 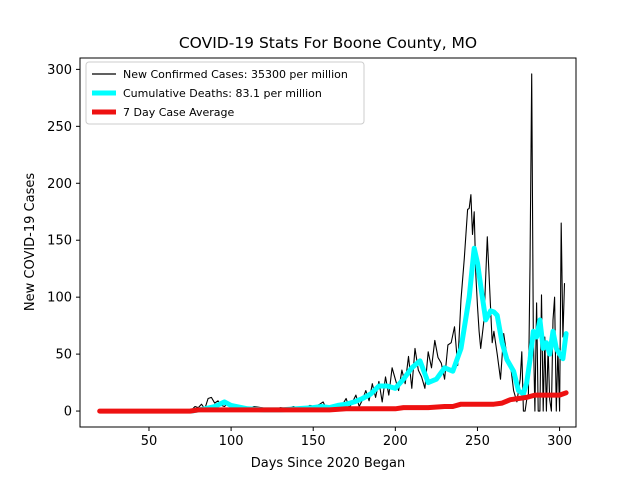 I want to click on x-tick-label: 200, so click(x=395, y=441).